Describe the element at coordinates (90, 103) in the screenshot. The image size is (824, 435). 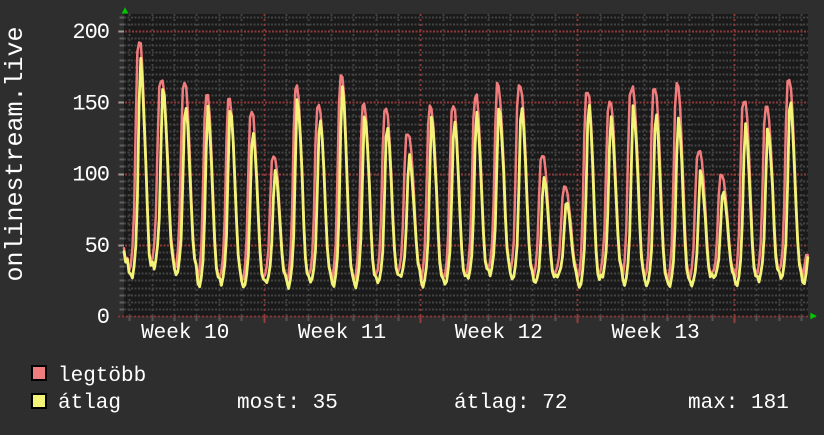
I see `svg-text: 150` at that location.